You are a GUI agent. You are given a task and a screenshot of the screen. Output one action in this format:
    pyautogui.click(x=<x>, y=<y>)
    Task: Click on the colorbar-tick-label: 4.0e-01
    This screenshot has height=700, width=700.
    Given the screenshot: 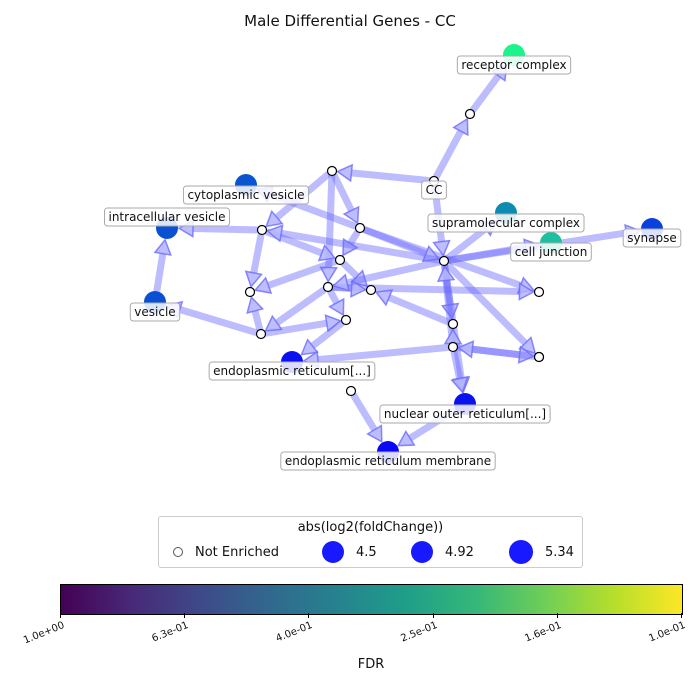 What is the action you would take?
    pyautogui.click(x=294, y=632)
    